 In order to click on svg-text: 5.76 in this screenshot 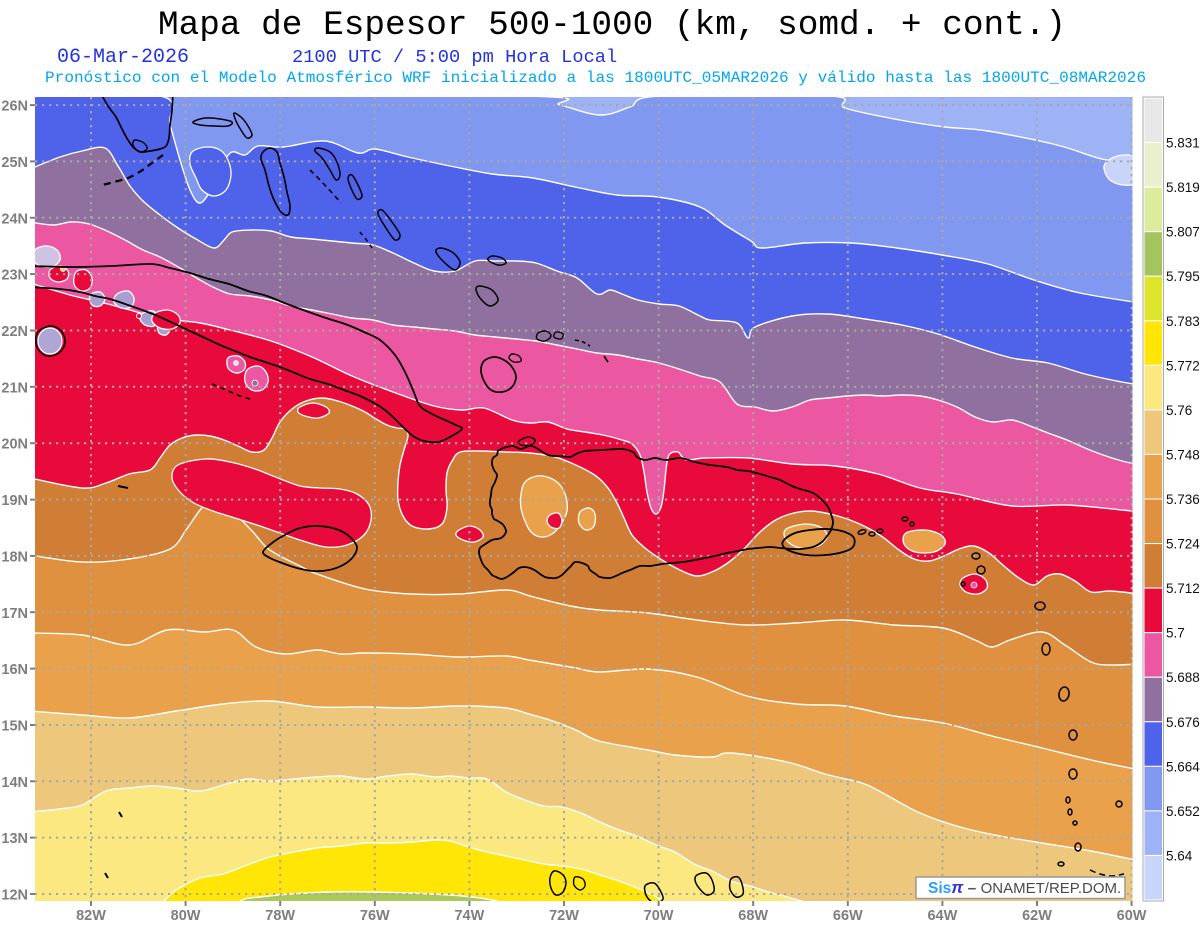, I will do `click(1179, 410)`.